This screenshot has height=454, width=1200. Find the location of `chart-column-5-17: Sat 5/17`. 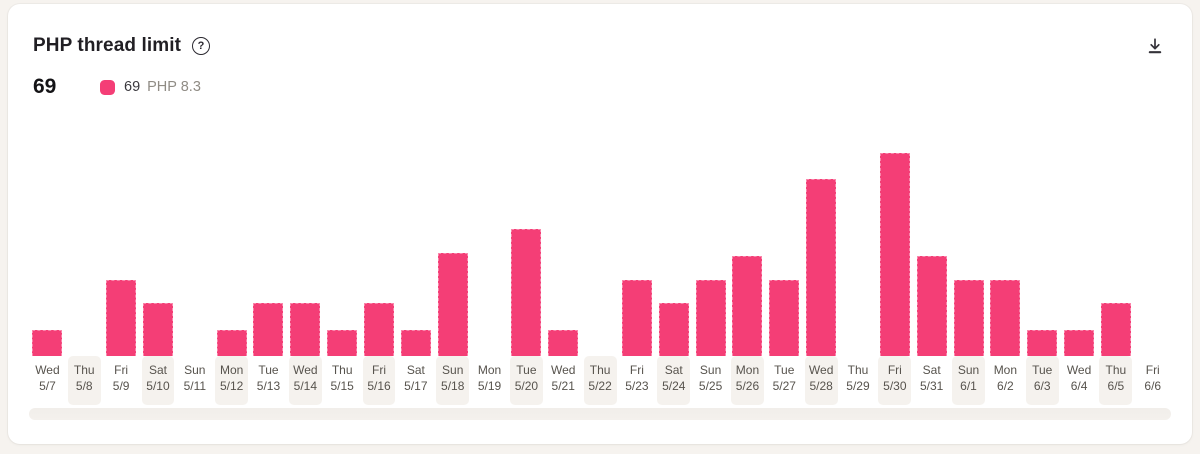

chart-column-5-17: Sat 5/17 is located at coordinates (415, 252).